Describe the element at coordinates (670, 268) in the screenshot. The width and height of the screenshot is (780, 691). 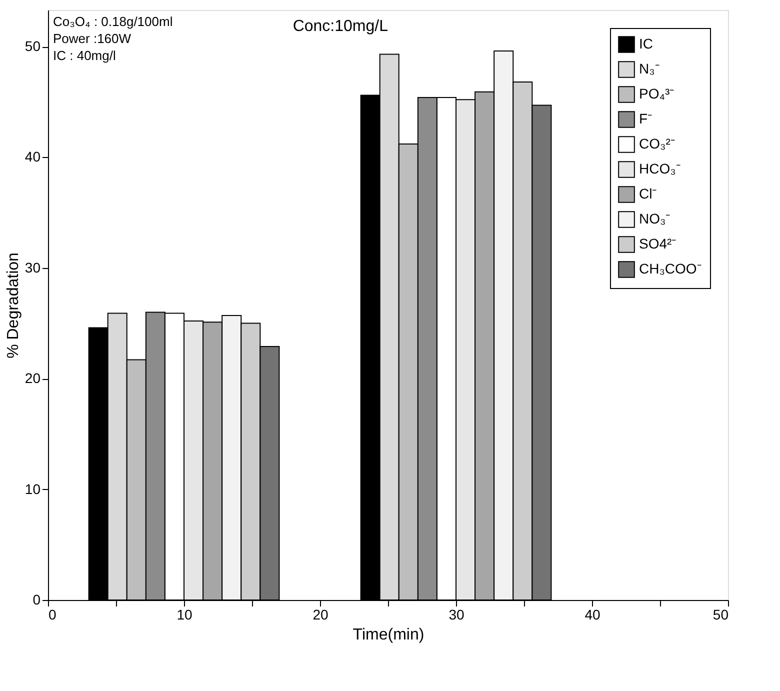
I see `legend-label: CH₃COO⁻` at that location.